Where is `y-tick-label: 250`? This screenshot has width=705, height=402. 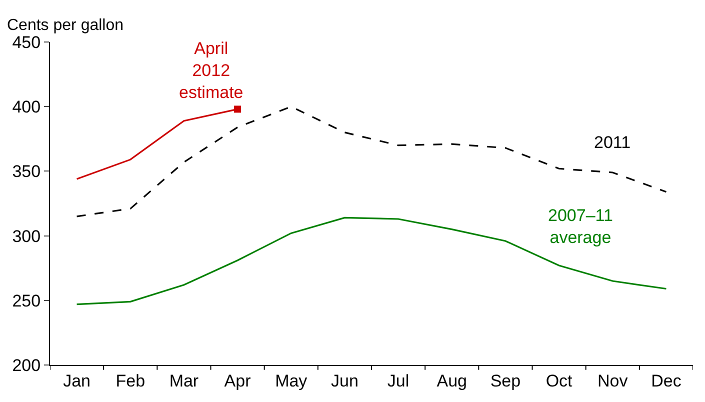
y-tick-label: 250 is located at coordinates (26, 300).